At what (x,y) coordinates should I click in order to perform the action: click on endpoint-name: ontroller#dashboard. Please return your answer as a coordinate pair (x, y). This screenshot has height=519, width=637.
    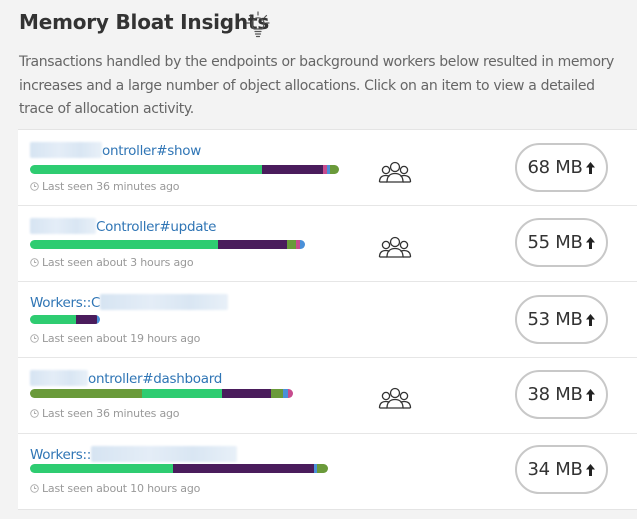
    Looking at the image, I should click on (155, 379).